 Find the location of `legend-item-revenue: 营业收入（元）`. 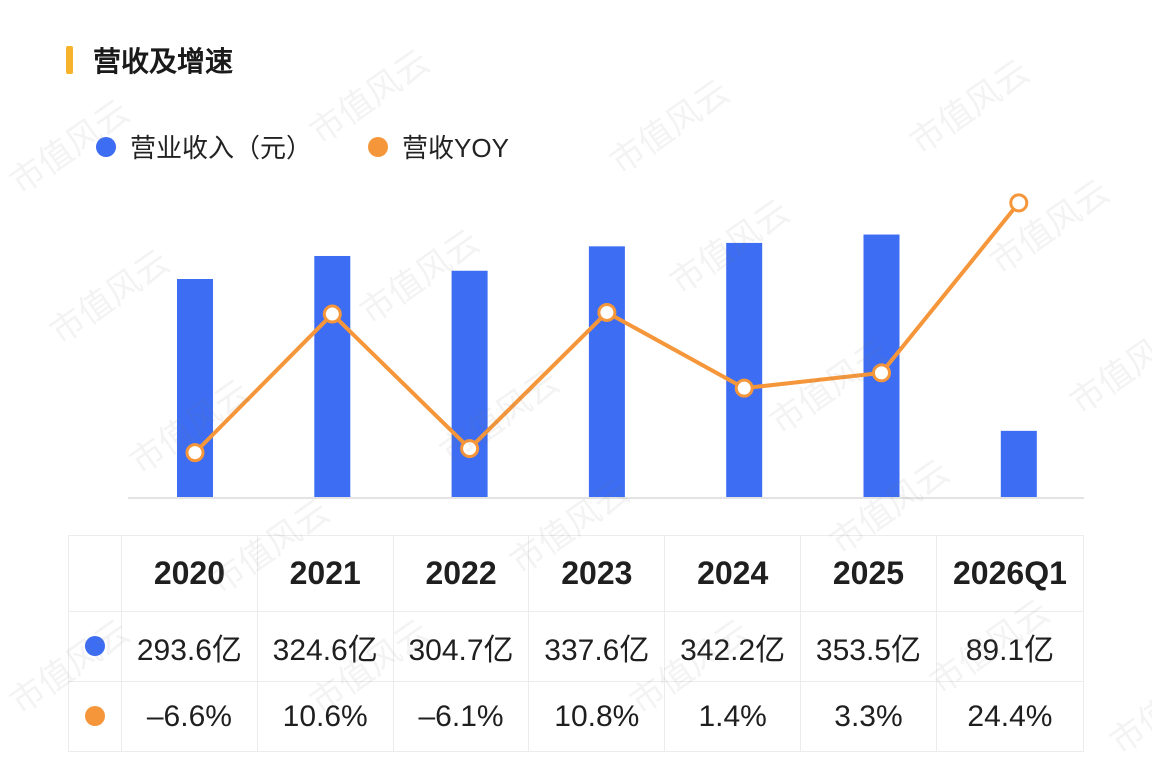

legend-item-revenue: 营业收入（元） is located at coordinates (204, 146).